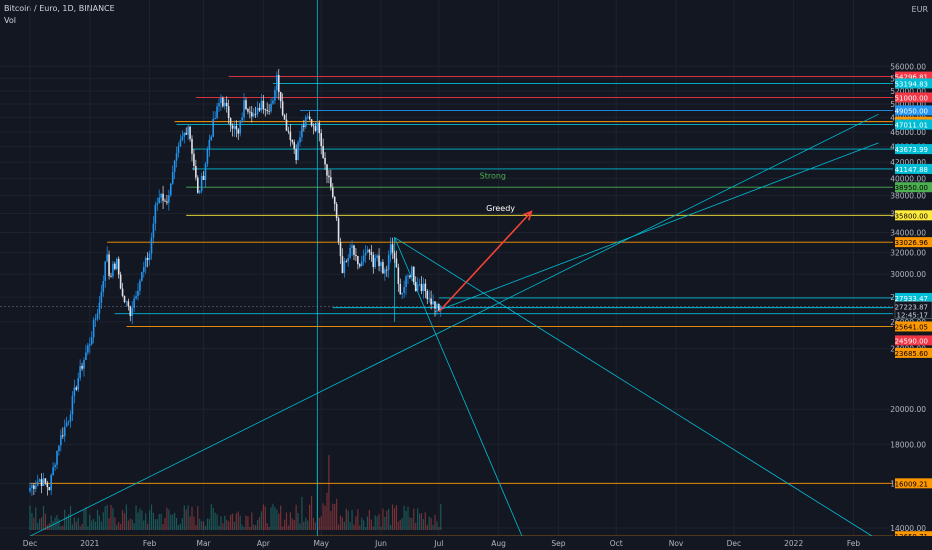  Describe the element at coordinates (908, 195) in the screenshot. I see `y-tick-label: 38000.00` at that location.